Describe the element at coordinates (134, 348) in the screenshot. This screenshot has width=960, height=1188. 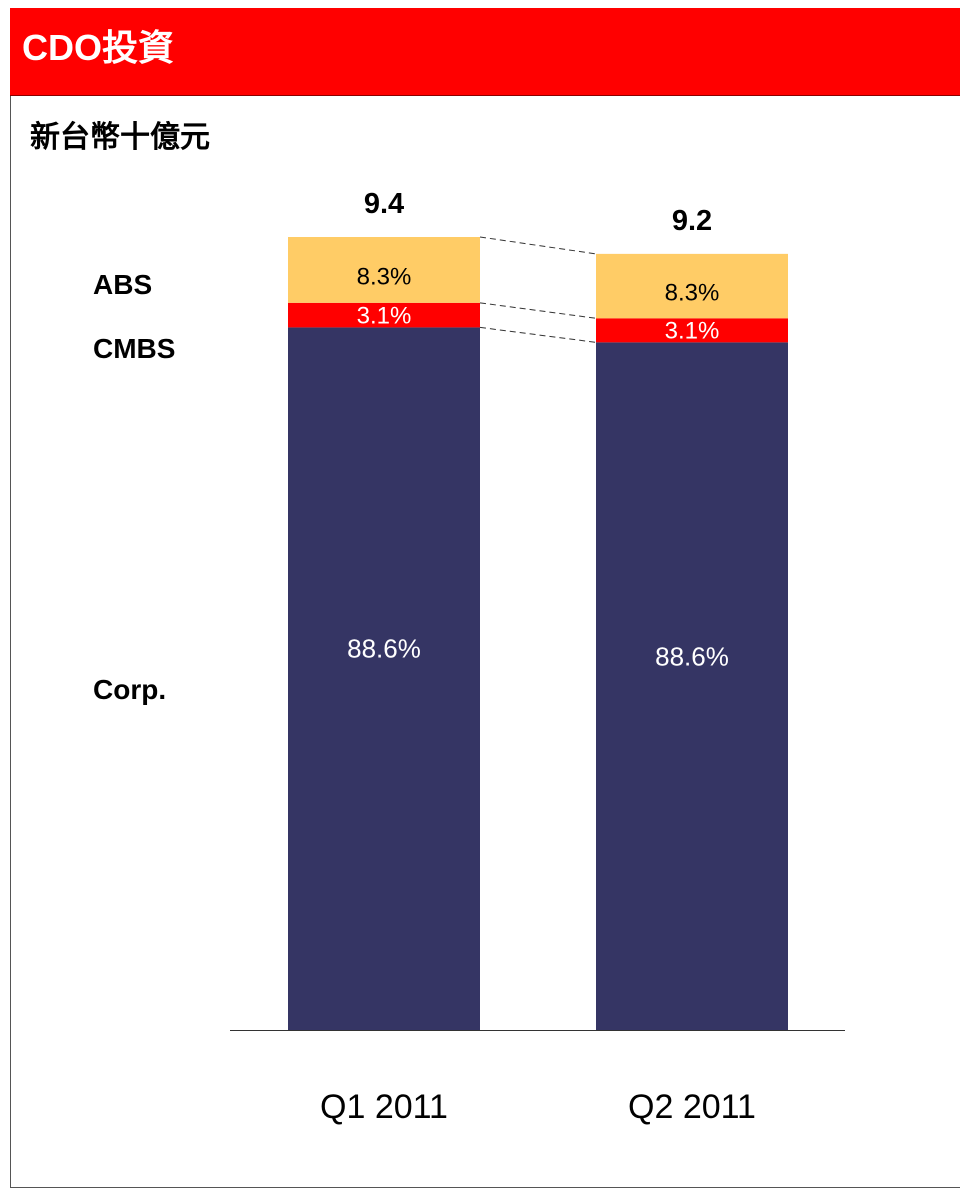
I see `legend-label-cmbs: CMBS` at that location.